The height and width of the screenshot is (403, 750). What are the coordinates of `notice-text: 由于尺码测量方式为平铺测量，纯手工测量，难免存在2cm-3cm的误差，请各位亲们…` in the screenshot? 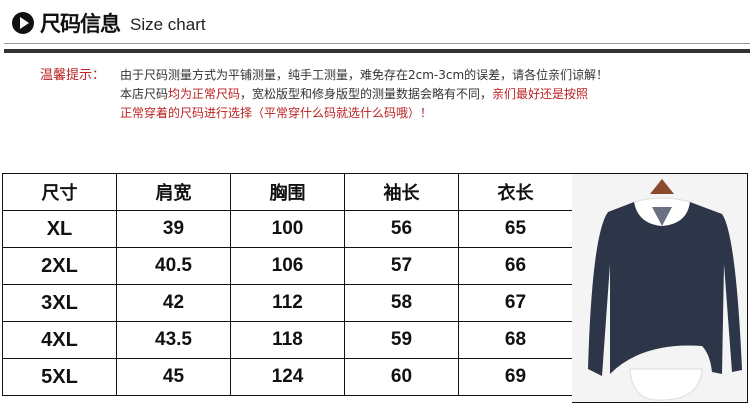 It's located at (400, 94).